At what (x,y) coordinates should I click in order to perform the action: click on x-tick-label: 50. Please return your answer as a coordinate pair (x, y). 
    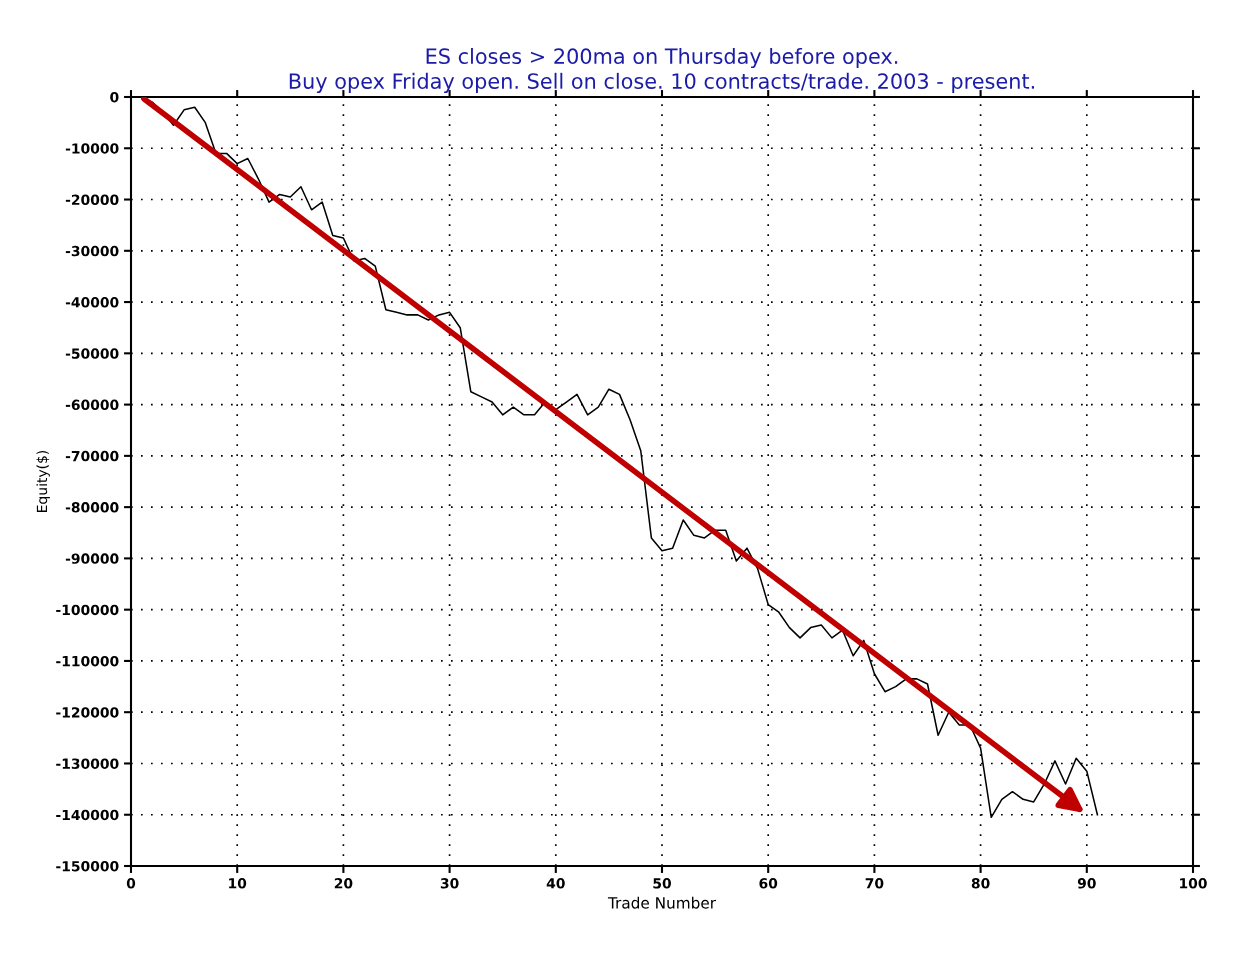
    Looking at the image, I should click on (662, 883).